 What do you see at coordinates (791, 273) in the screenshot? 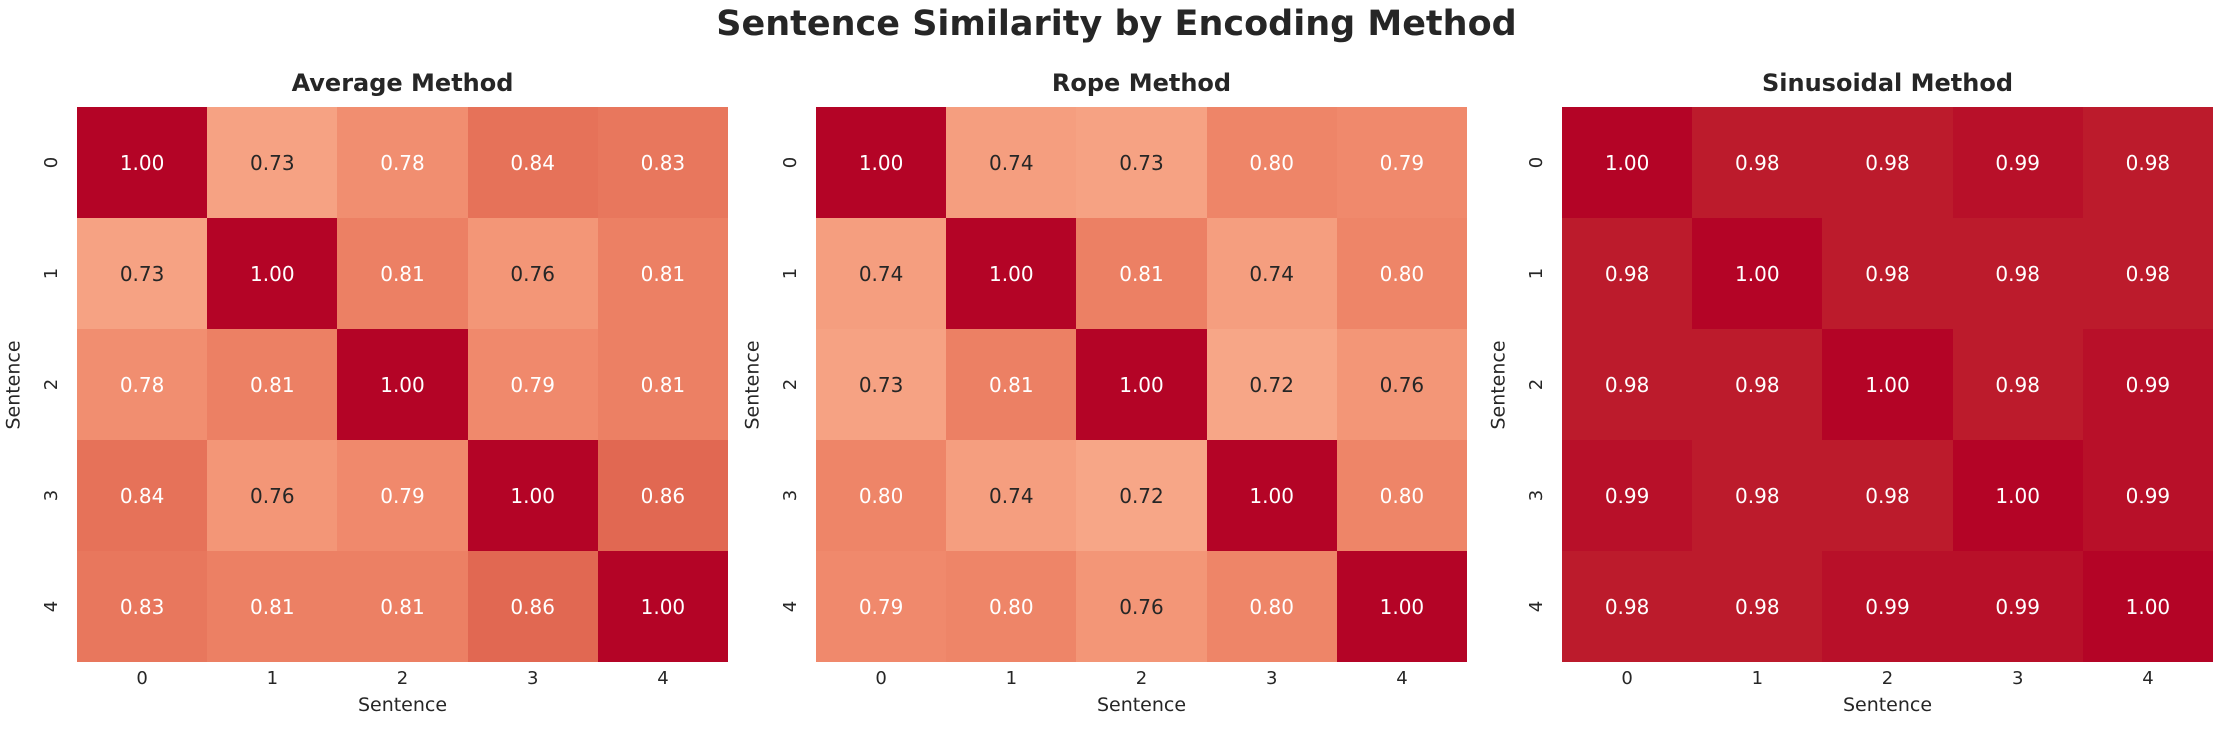
I see `y-tick-label: 1` at bounding box center [791, 273].